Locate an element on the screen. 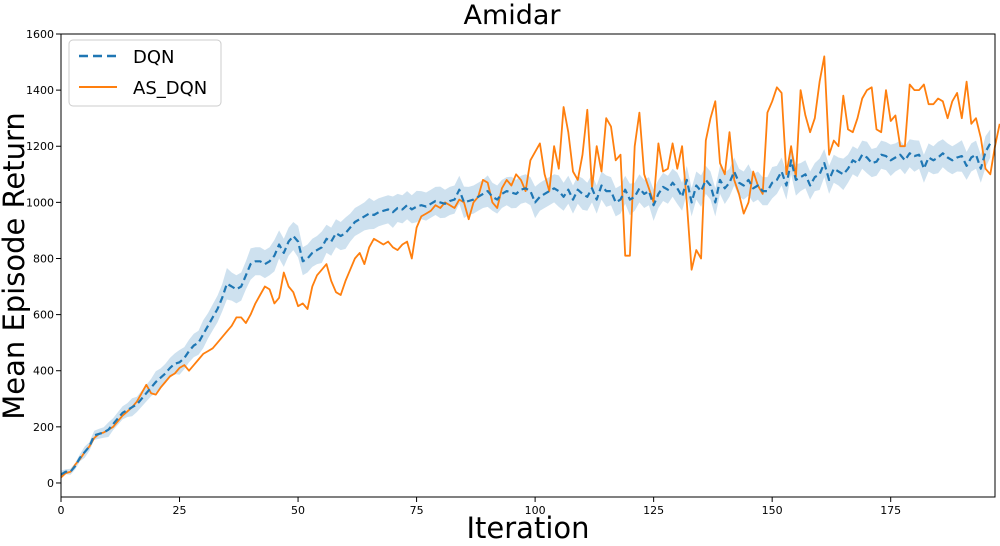 Image resolution: width=1000 pixels, height=546 pixels. y-tick-label: 800 is located at coordinates (43, 258).